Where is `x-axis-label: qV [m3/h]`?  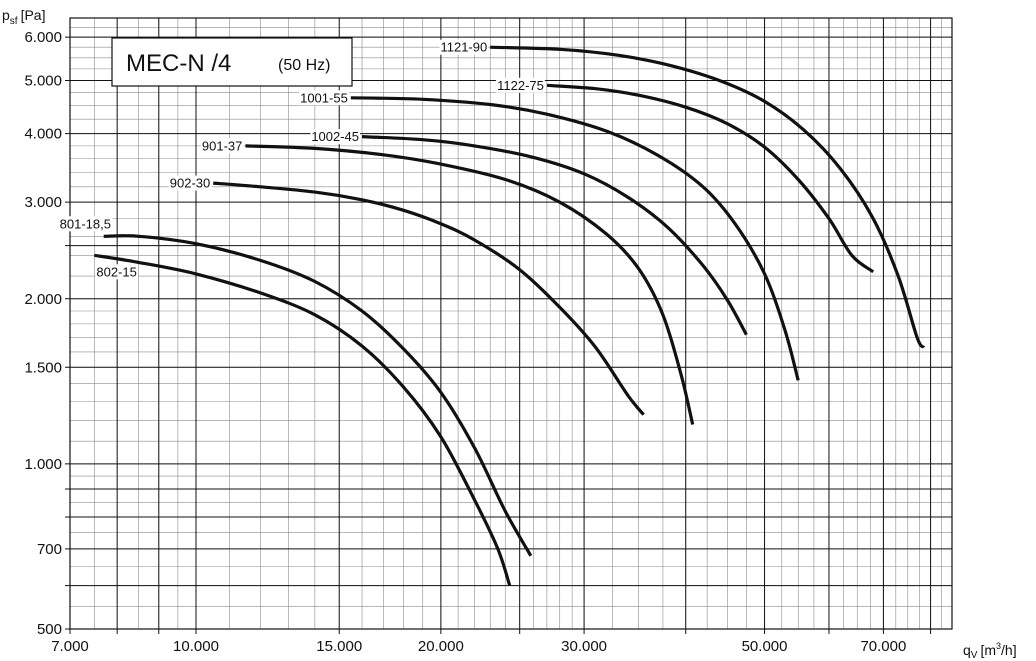
x-axis-label: qV [m3/h] is located at coordinates (990, 651).